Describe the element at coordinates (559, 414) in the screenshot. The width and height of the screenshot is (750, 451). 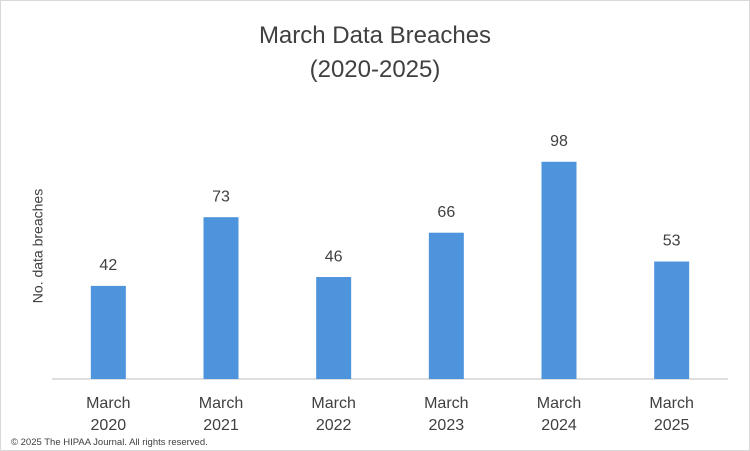
I see `x-tick-label: March 2024` at that location.